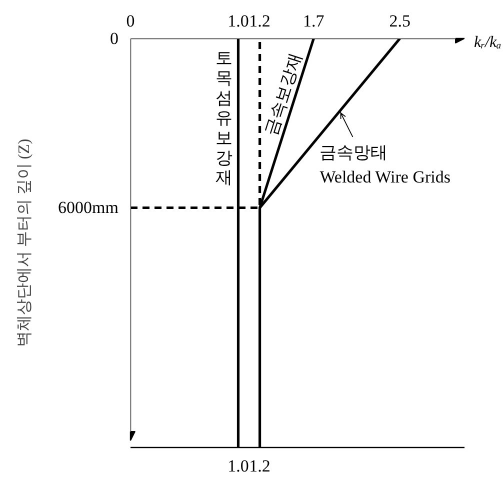 The width and height of the screenshot is (503, 479). Describe the element at coordinates (224, 118) in the screenshot. I see `series-label: 토목섬유보강재` at that location.